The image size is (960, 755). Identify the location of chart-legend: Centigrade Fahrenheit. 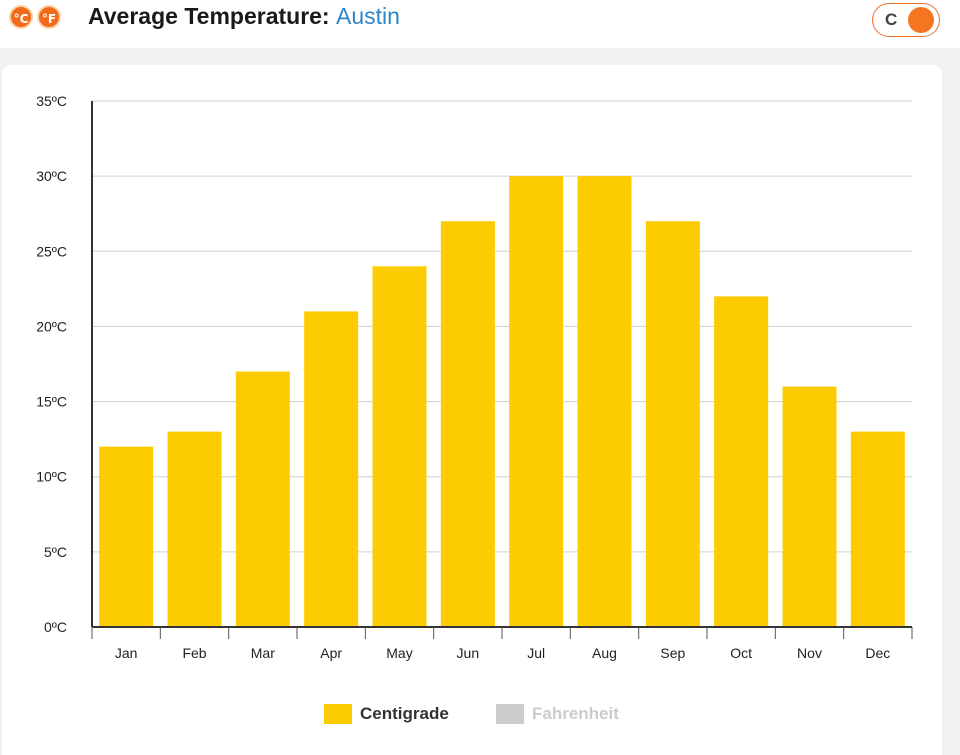
(480, 714).